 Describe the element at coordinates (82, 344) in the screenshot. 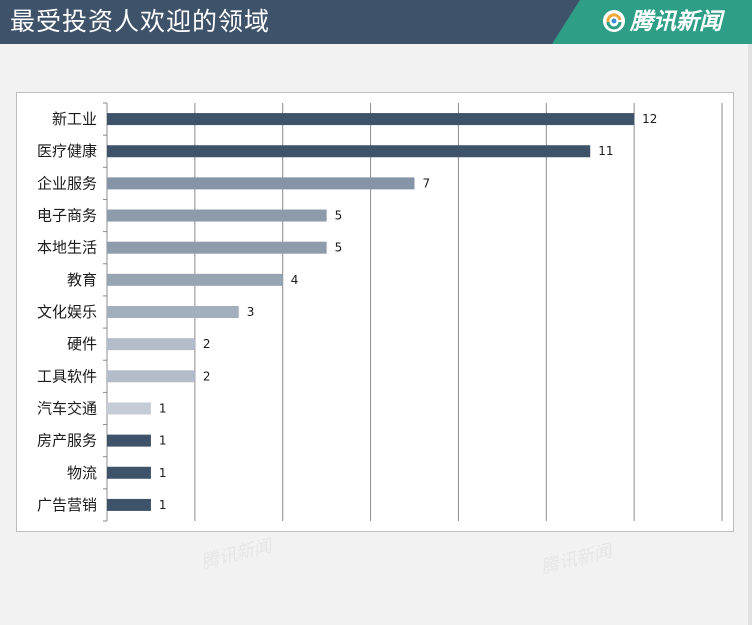

I see `category-label: 硬件` at that location.